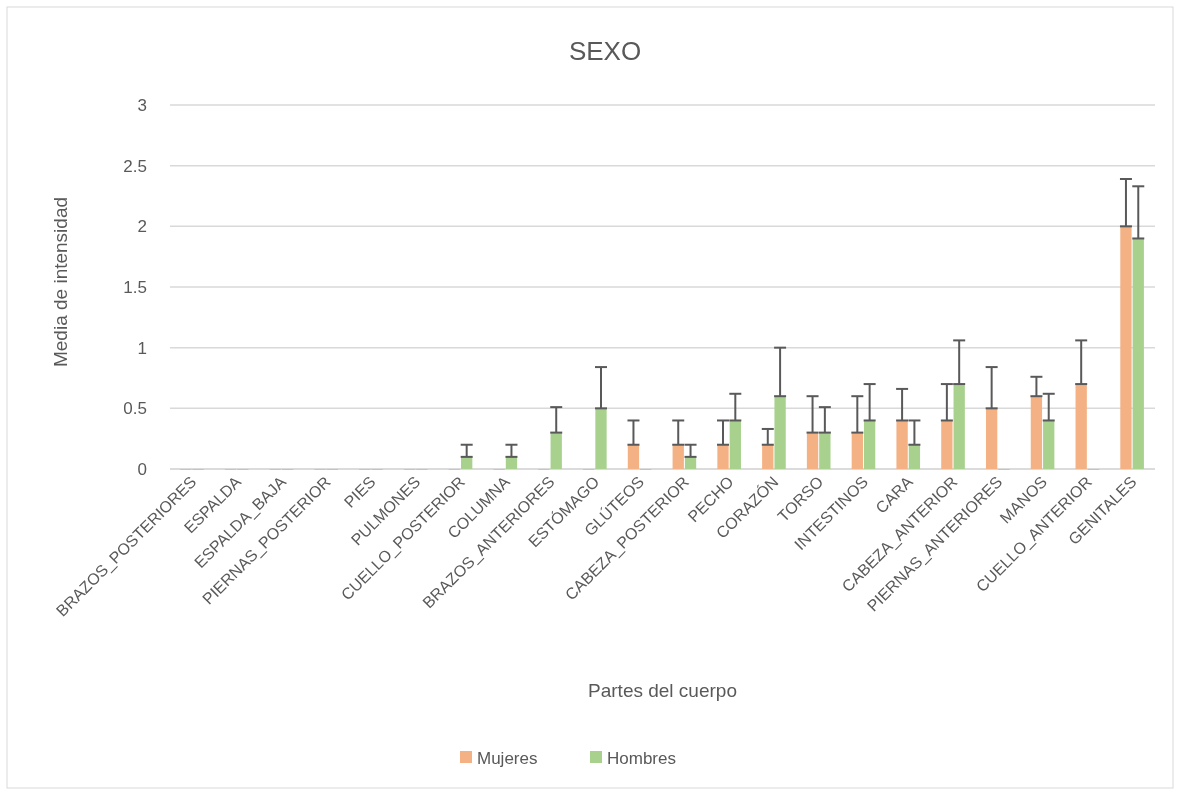 The width and height of the screenshot is (1180, 795). What do you see at coordinates (142, 348) in the screenshot?
I see `y-tick-label: 1` at bounding box center [142, 348].